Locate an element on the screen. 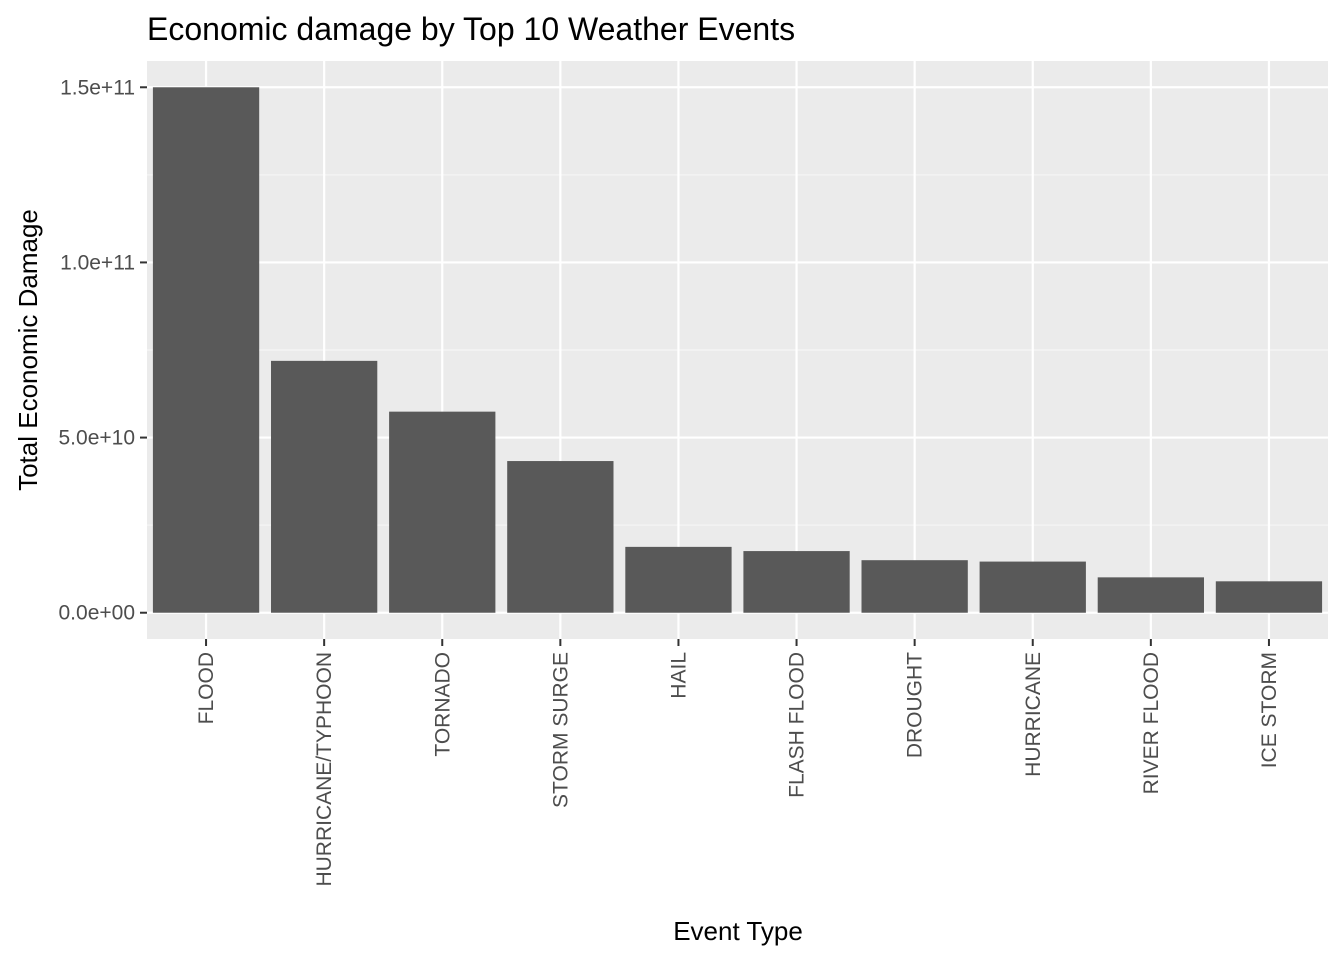 This screenshot has height=960, width=1344. y-tick-label: 5.0e+10 is located at coordinates (97, 438).